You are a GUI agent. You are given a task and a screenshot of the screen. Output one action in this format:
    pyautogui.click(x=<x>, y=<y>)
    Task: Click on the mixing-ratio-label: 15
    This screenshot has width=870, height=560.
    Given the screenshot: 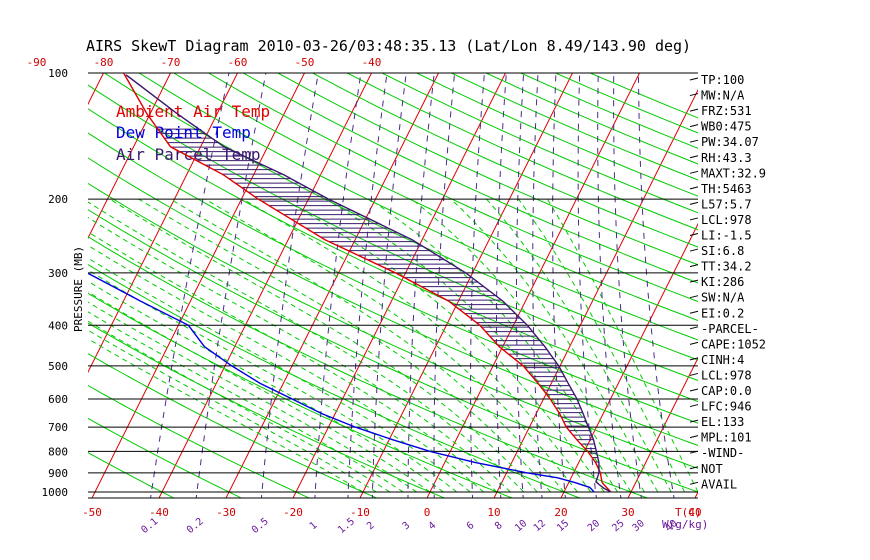 What is the action you would take?
    pyautogui.click(x=563, y=526)
    